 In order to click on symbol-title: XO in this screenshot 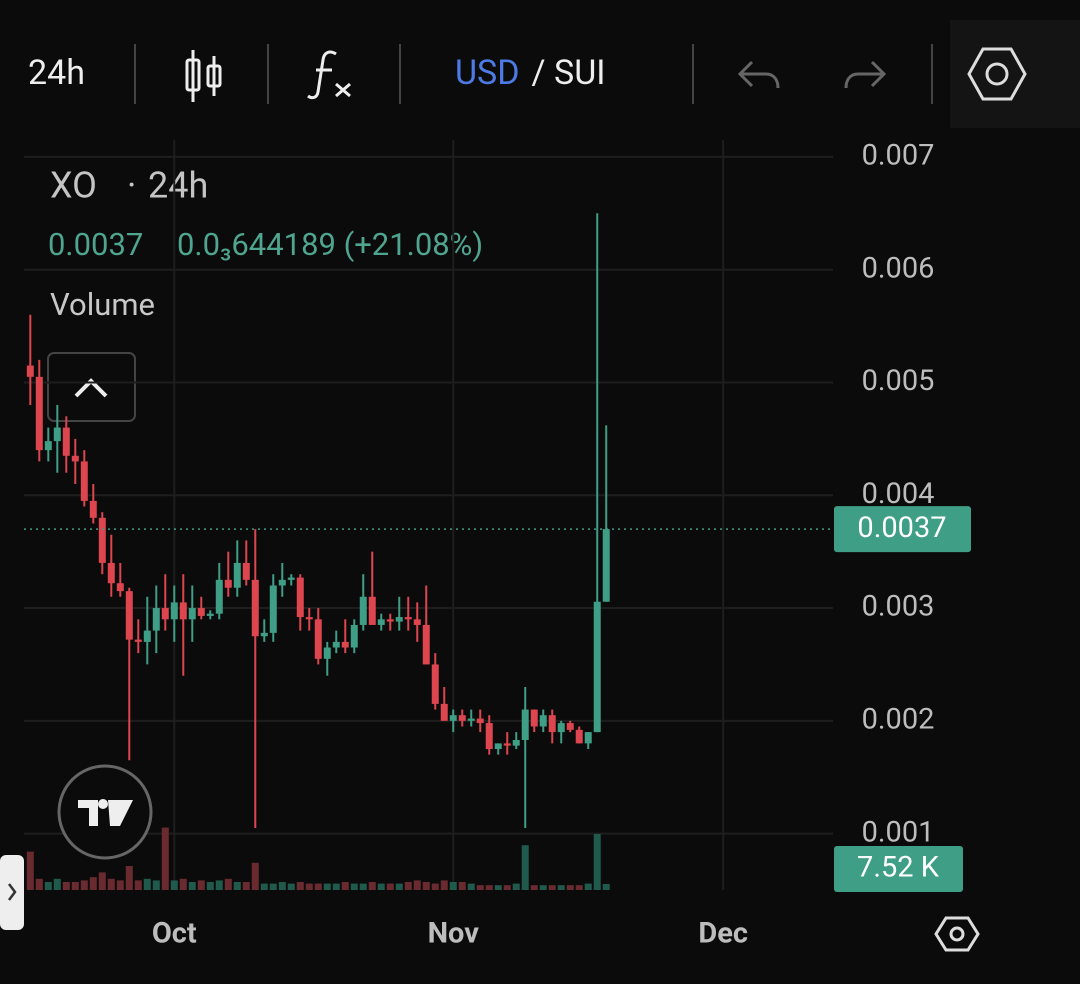, I will do `click(73, 186)`.